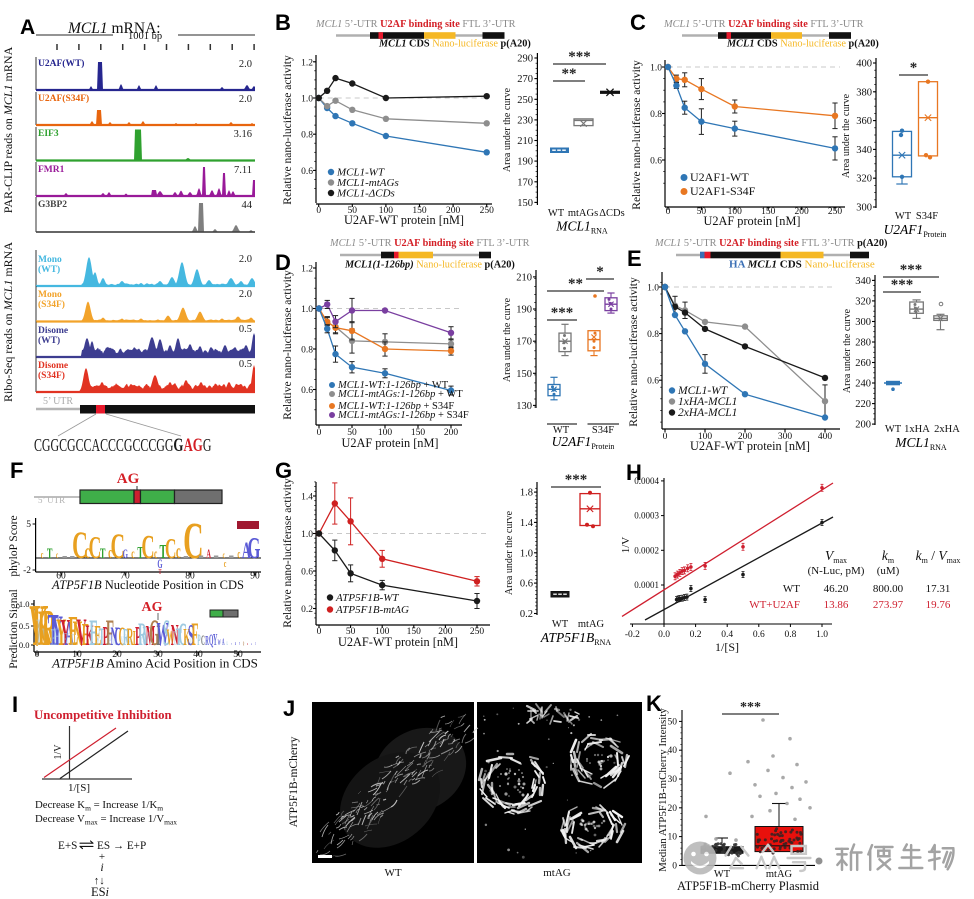 Image resolution: width=974 pixels, height=899 pixels. Describe the element at coordinates (836, 589) in the screenshot. I see `svg-text: 46.20` at that location.